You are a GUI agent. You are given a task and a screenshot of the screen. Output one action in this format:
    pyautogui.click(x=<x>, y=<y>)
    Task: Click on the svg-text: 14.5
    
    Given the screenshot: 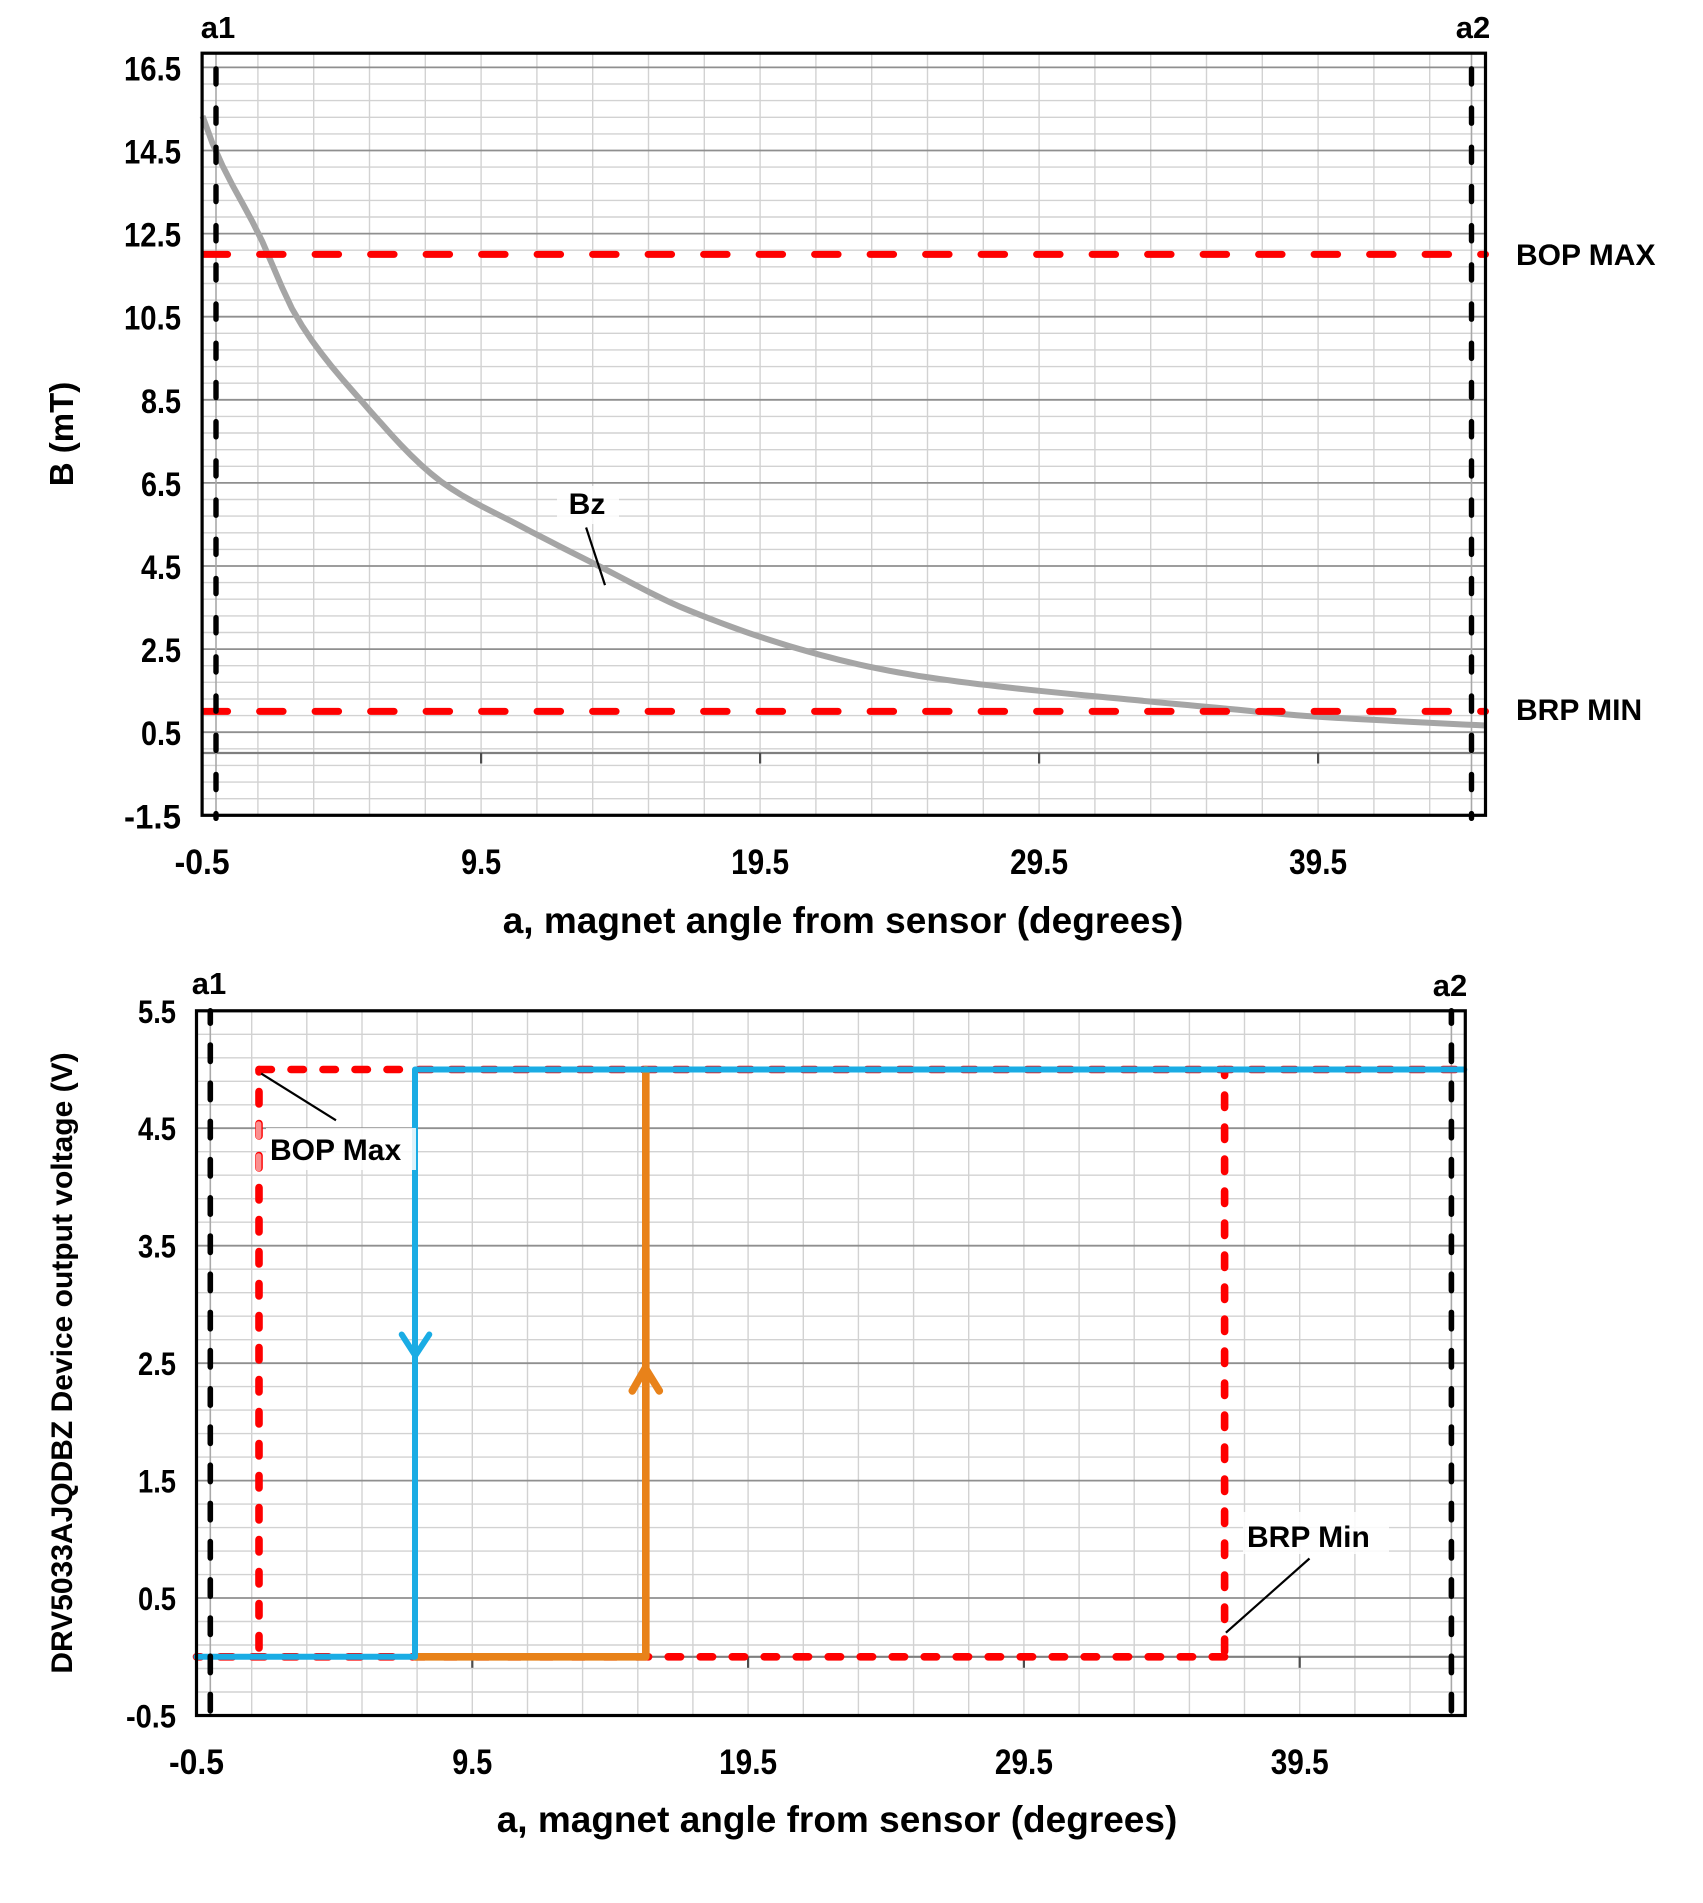 What is the action you would take?
    pyautogui.click(x=152, y=153)
    